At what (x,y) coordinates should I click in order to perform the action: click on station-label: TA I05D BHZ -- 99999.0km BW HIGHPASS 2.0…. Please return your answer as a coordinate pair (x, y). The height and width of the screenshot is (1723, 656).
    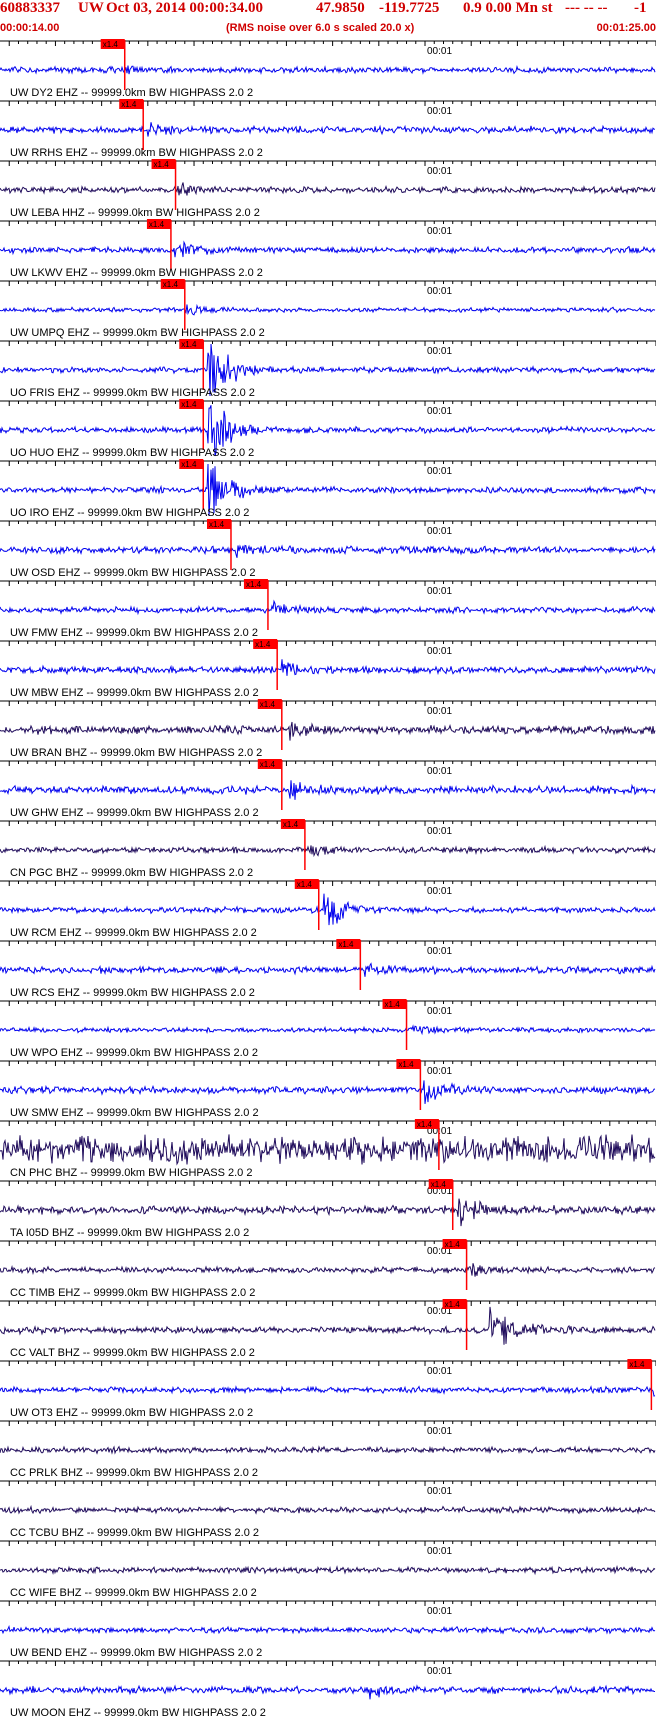
    Looking at the image, I should click on (129, 1233).